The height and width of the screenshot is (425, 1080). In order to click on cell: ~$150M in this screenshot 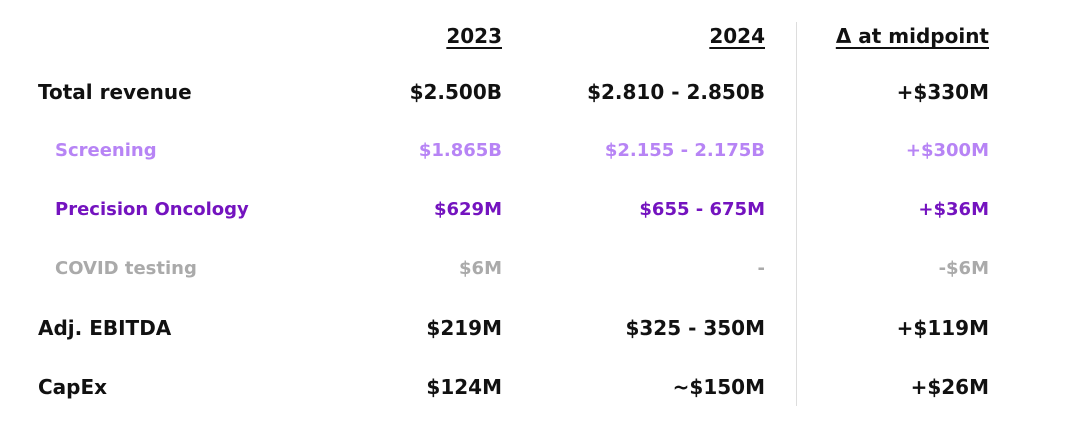, I will do `click(718, 387)`.